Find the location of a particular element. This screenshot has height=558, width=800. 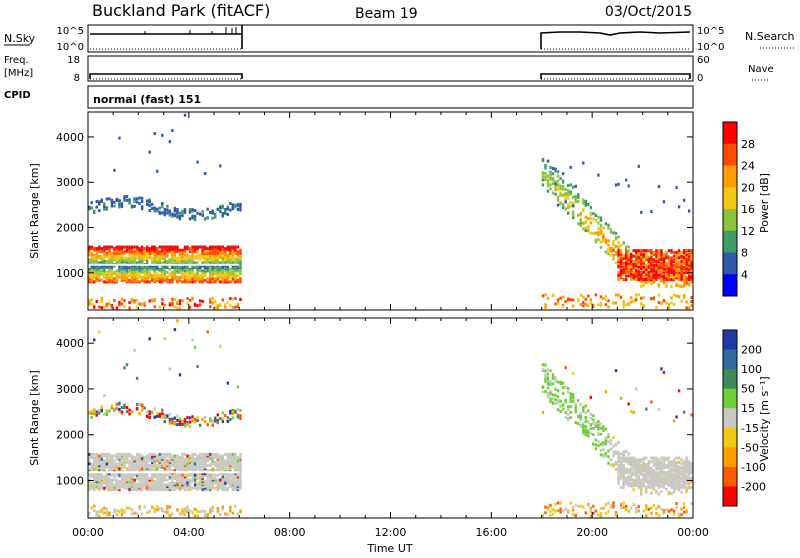

station-title: Buckland Park (fitACF) is located at coordinates (181, 10).